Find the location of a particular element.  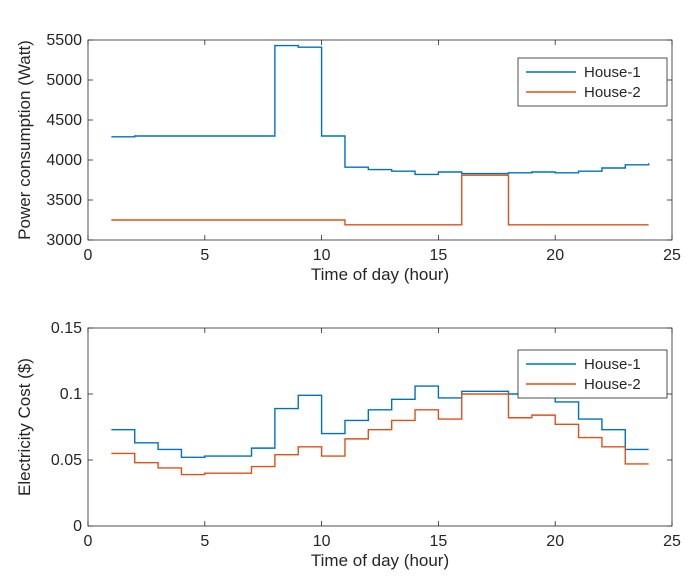

y-tick-label: 3000 is located at coordinates (64, 240).